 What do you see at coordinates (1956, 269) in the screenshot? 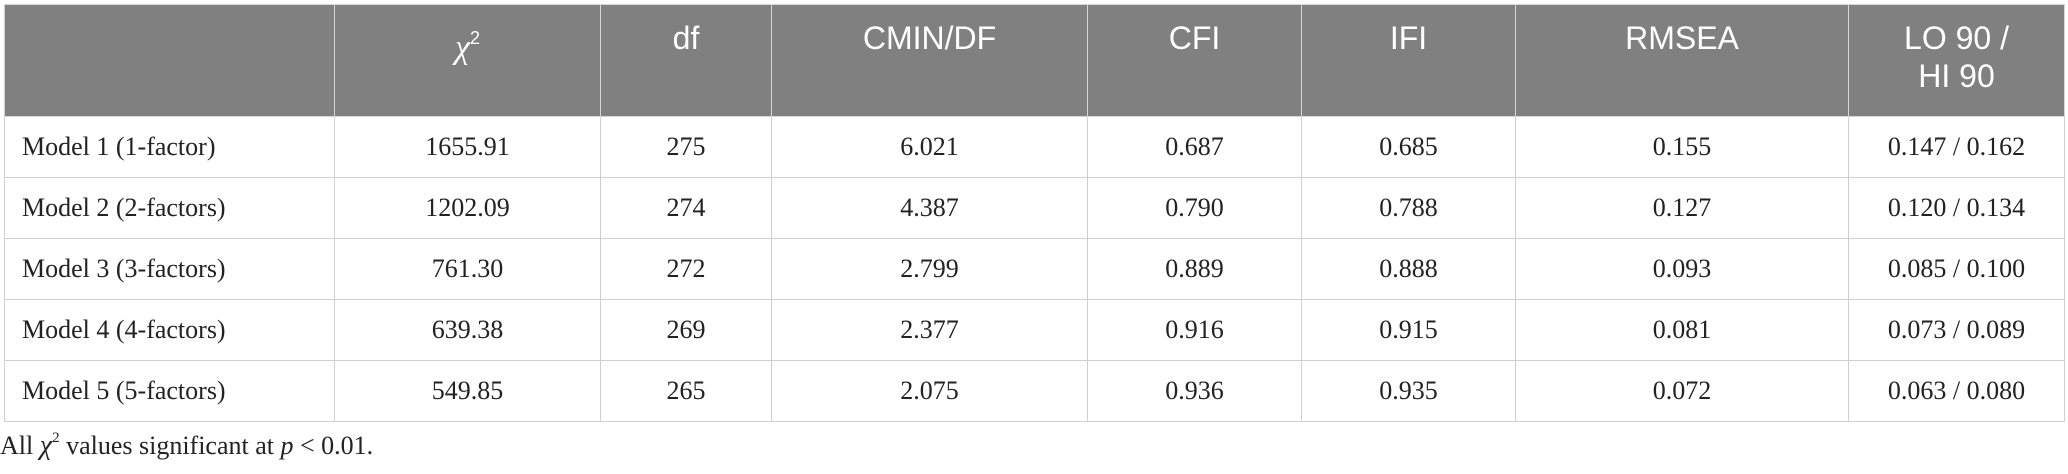
I see `cell-lo-hi-90: 0.085 / 0.100` at bounding box center [1956, 269].